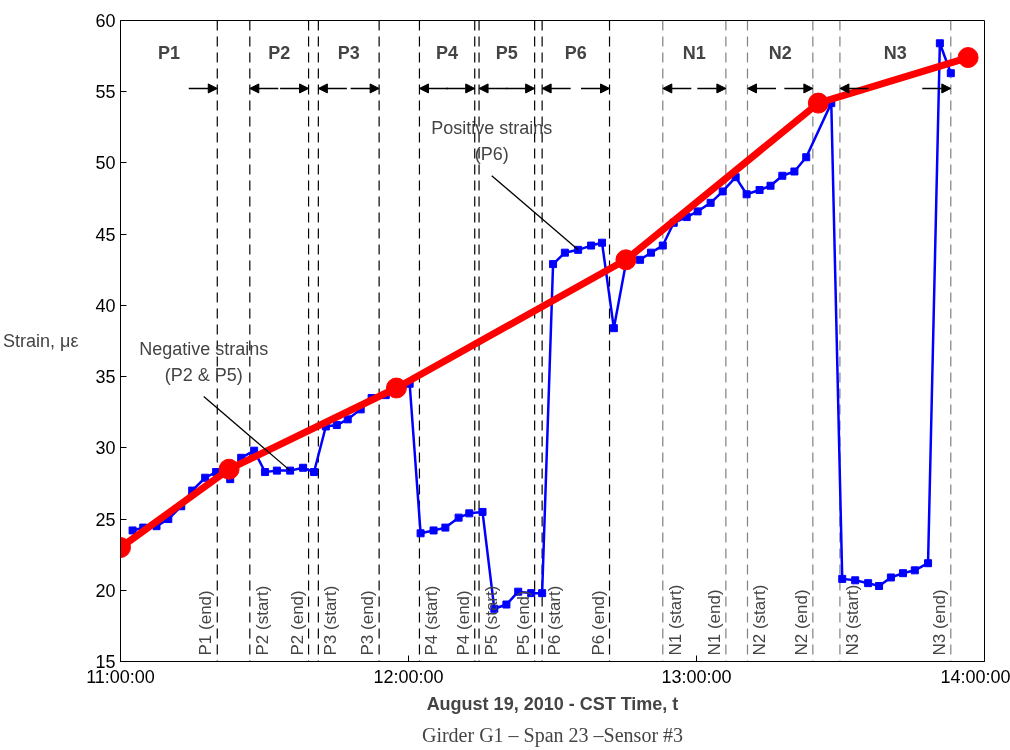 This screenshot has width=1010, height=750. What do you see at coordinates (348, 52) in the screenshot?
I see `annotation: P3` at bounding box center [348, 52].